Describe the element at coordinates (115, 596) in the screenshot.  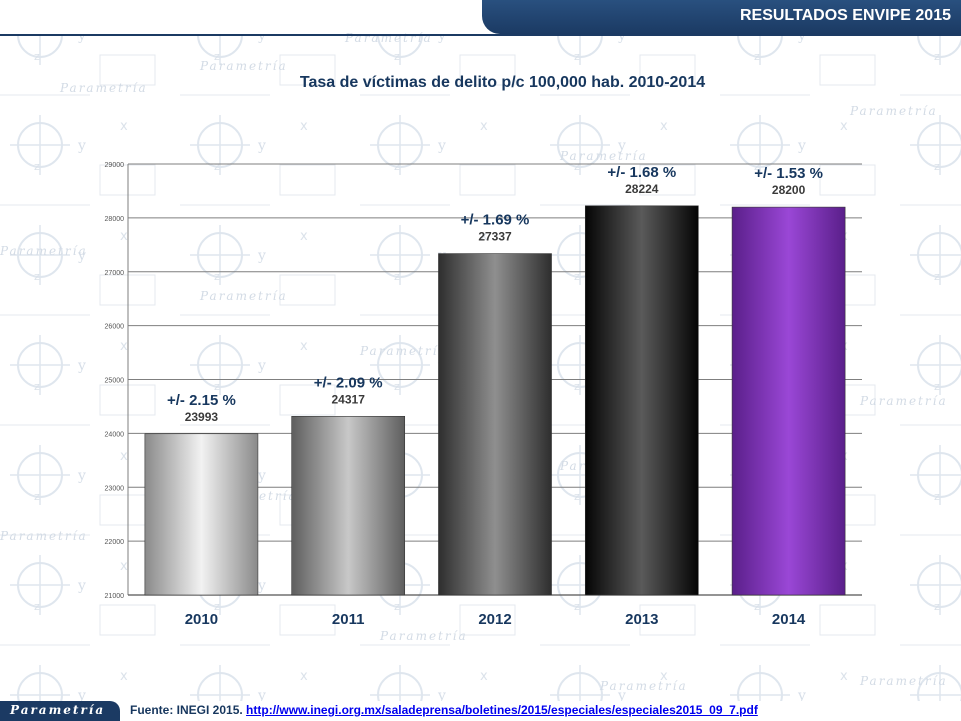
I see `y-tick-label: 21000` at that location.